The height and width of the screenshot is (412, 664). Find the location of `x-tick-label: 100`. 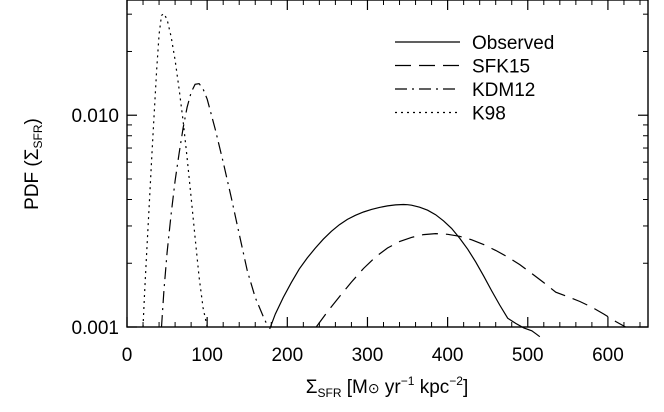

x-tick-label: 100 is located at coordinates (207, 355).